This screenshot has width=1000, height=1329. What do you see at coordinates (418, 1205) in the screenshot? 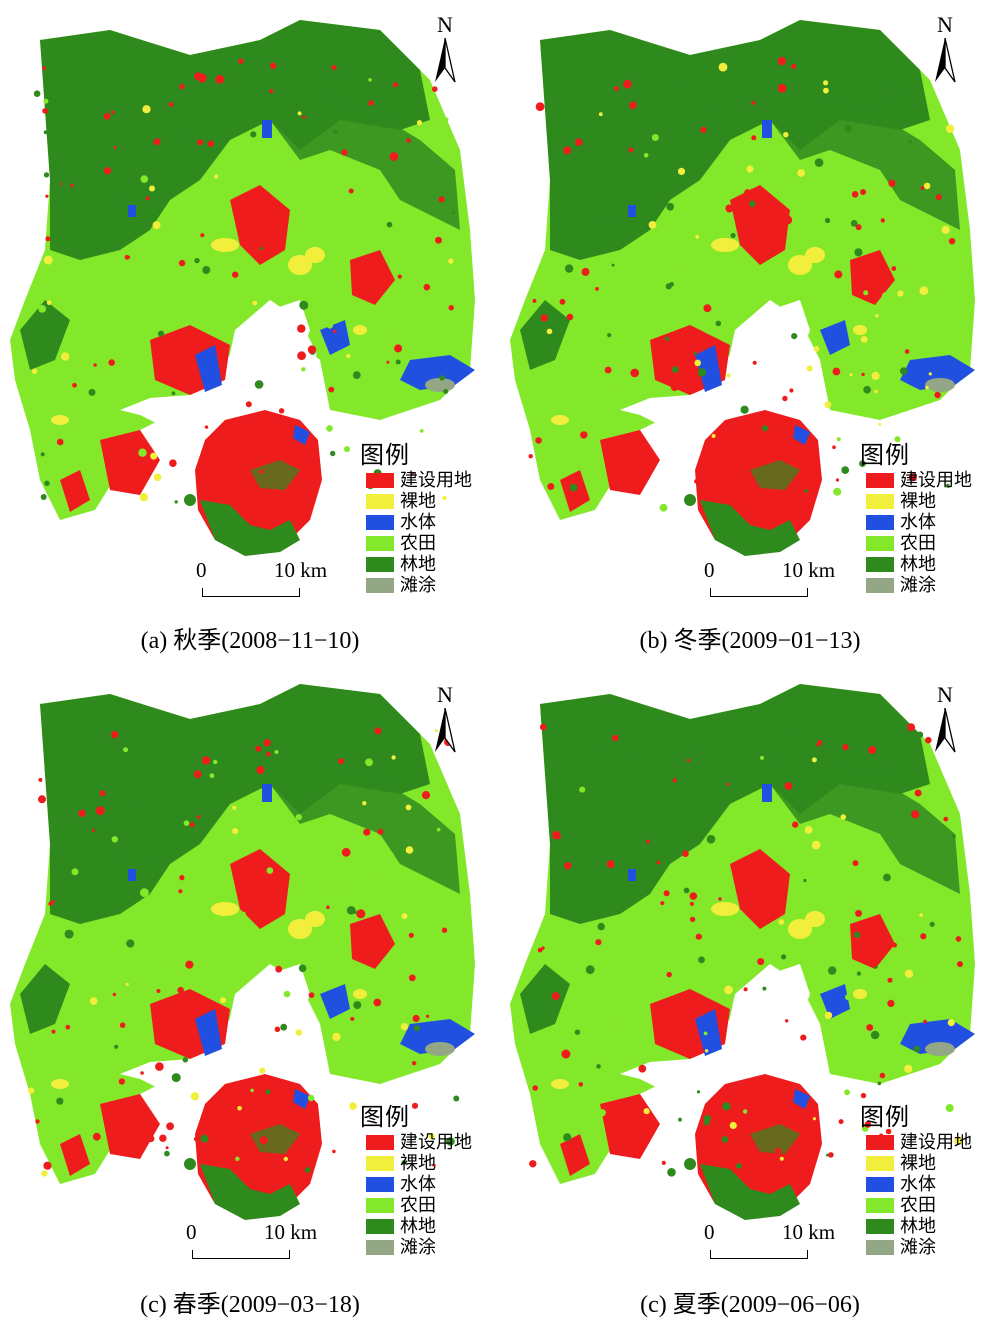
I see `legend-label: 农田` at bounding box center [418, 1205].